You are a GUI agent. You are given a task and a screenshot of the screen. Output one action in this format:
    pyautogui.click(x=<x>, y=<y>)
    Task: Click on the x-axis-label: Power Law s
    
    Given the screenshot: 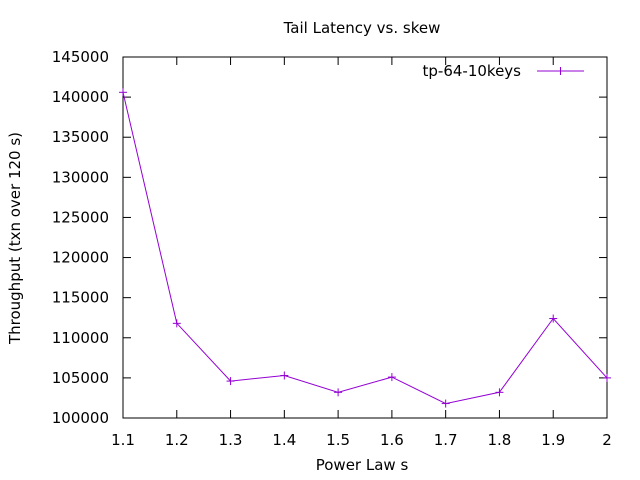 What is the action you would take?
    pyautogui.click(x=362, y=465)
    